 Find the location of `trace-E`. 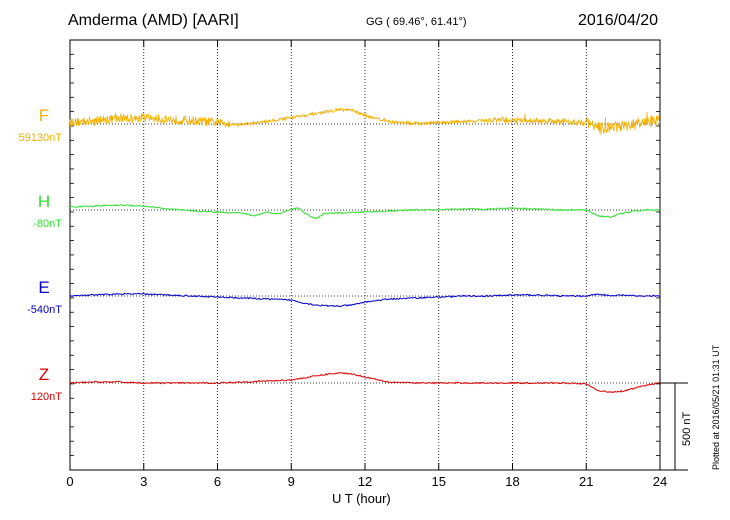

trace-E is located at coordinates (364, 300).